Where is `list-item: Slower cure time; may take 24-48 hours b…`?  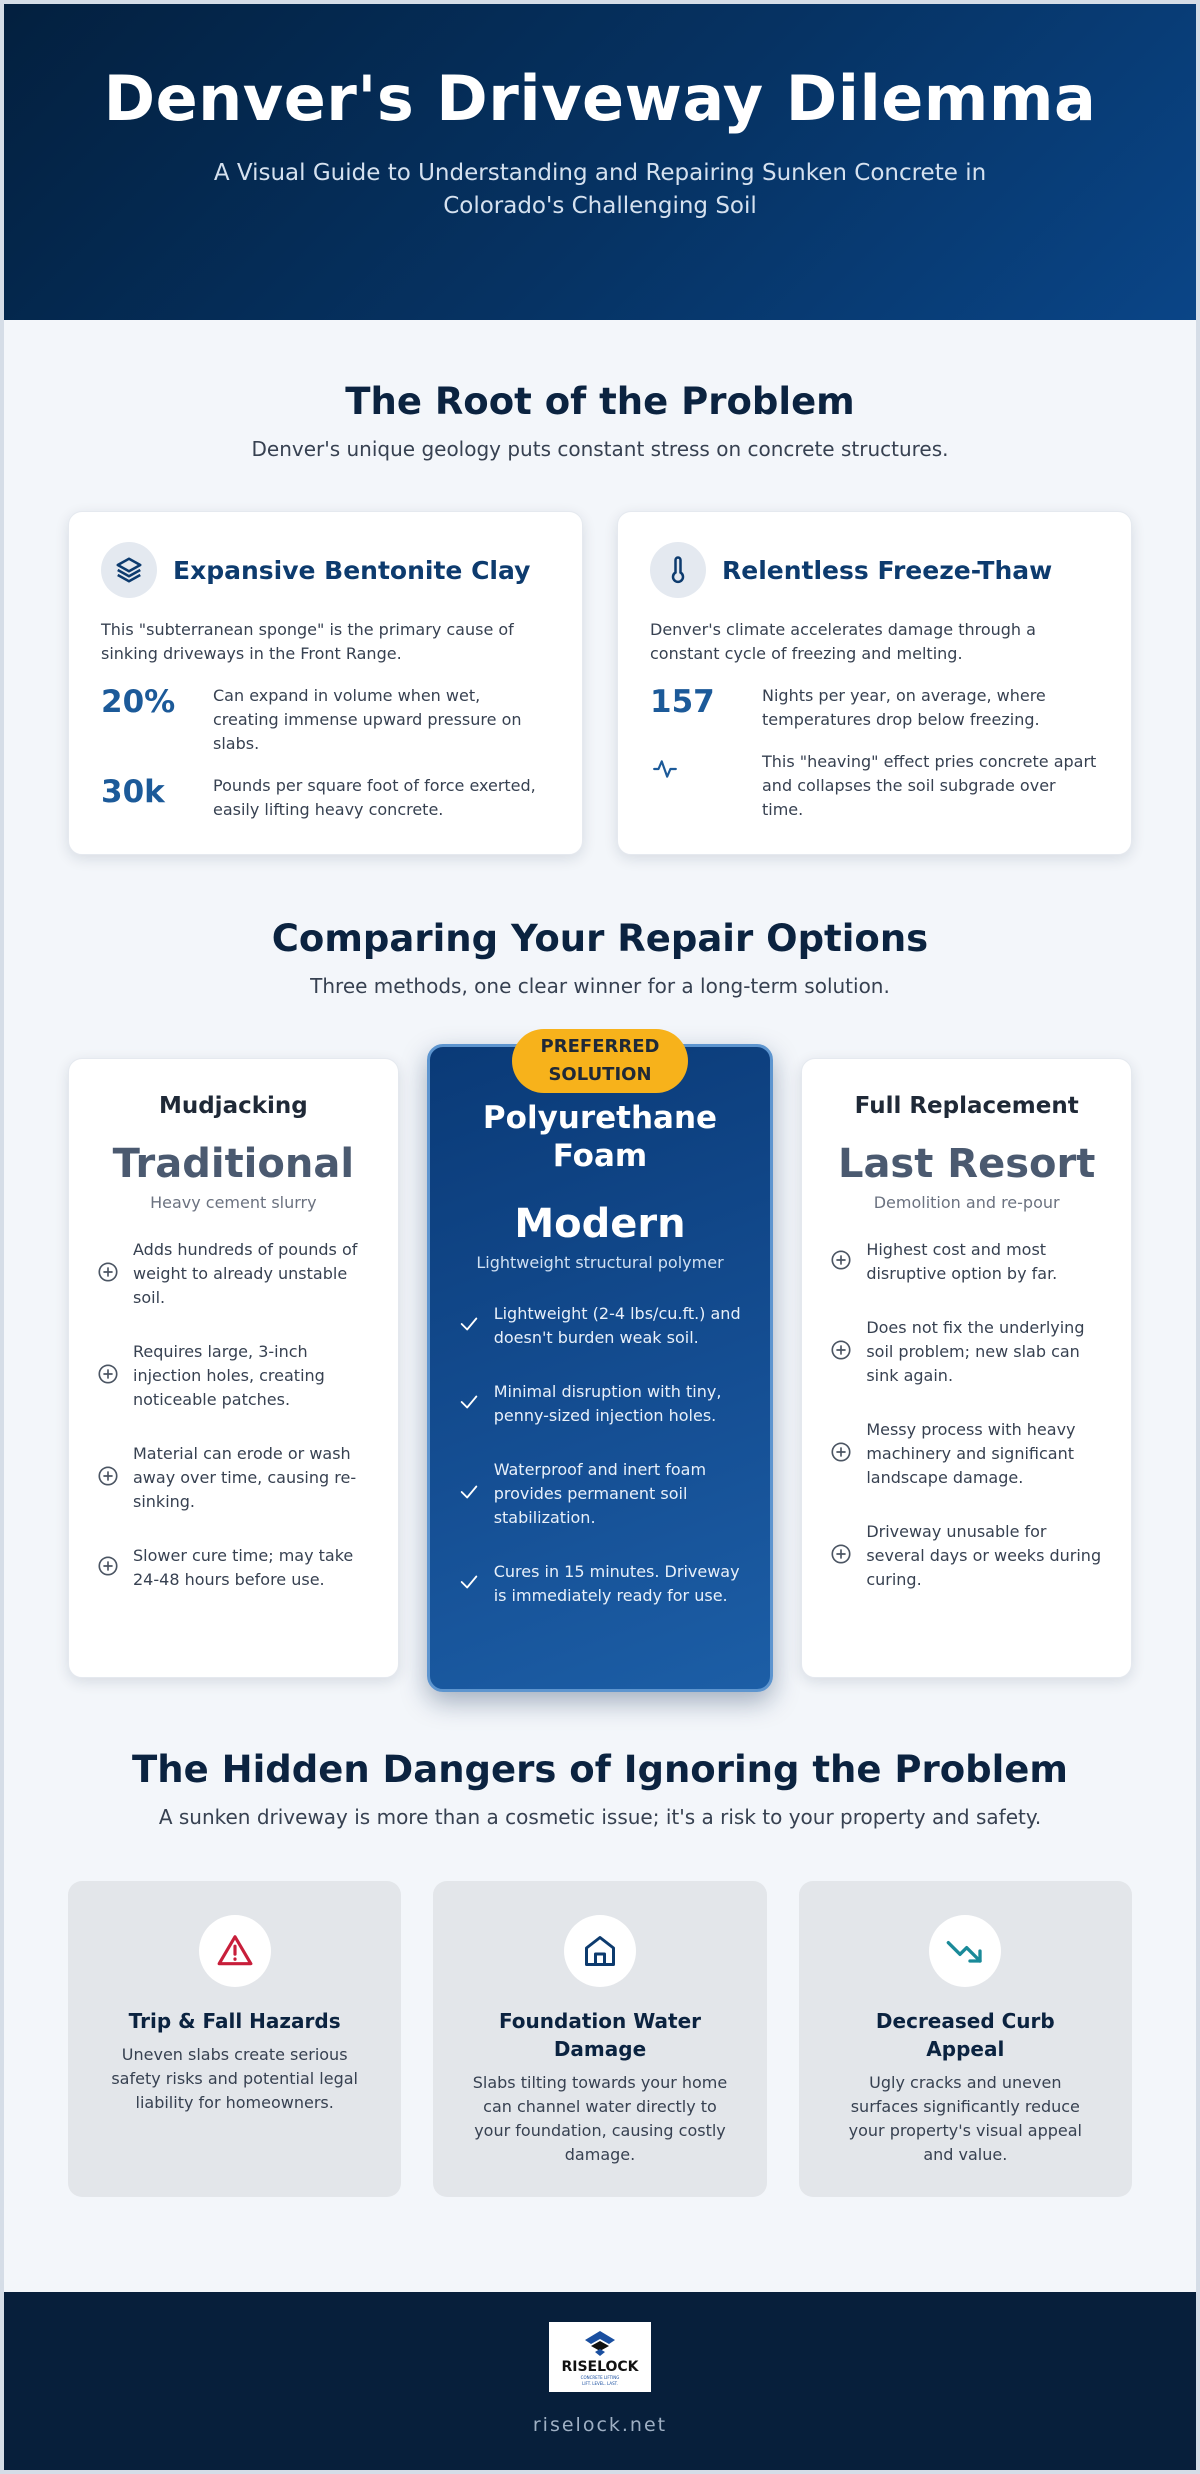 list-item: Slower cure time; may take 24-48 hours b… is located at coordinates (233, 1568).